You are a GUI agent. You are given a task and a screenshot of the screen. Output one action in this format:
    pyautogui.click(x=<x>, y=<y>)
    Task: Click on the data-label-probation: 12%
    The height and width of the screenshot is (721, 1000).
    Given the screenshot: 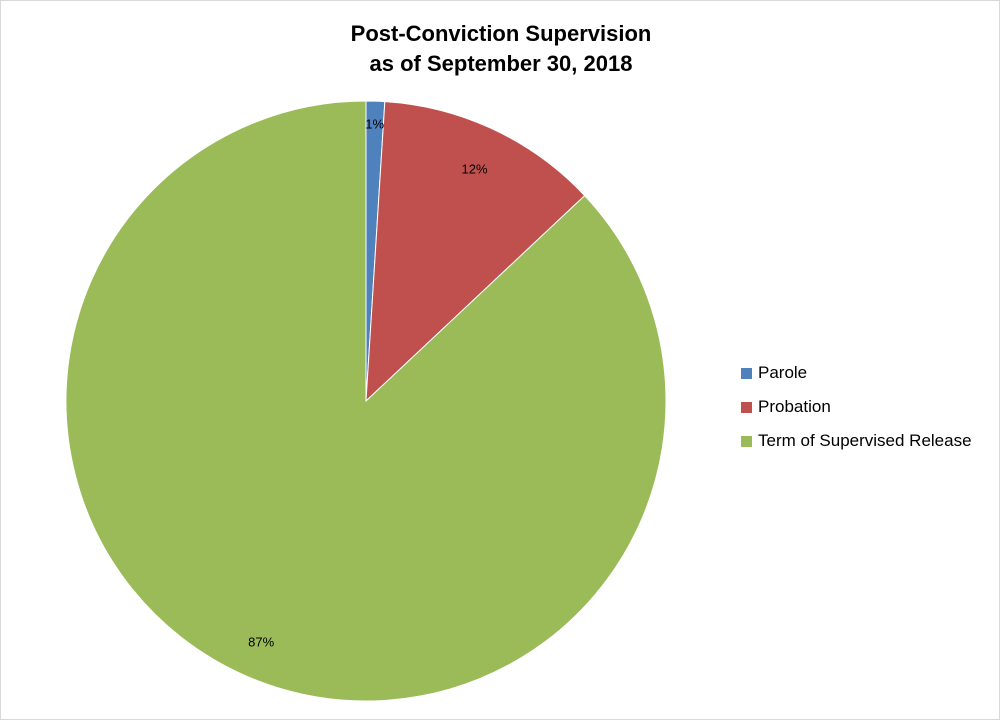 What is the action you would take?
    pyautogui.click(x=475, y=169)
    